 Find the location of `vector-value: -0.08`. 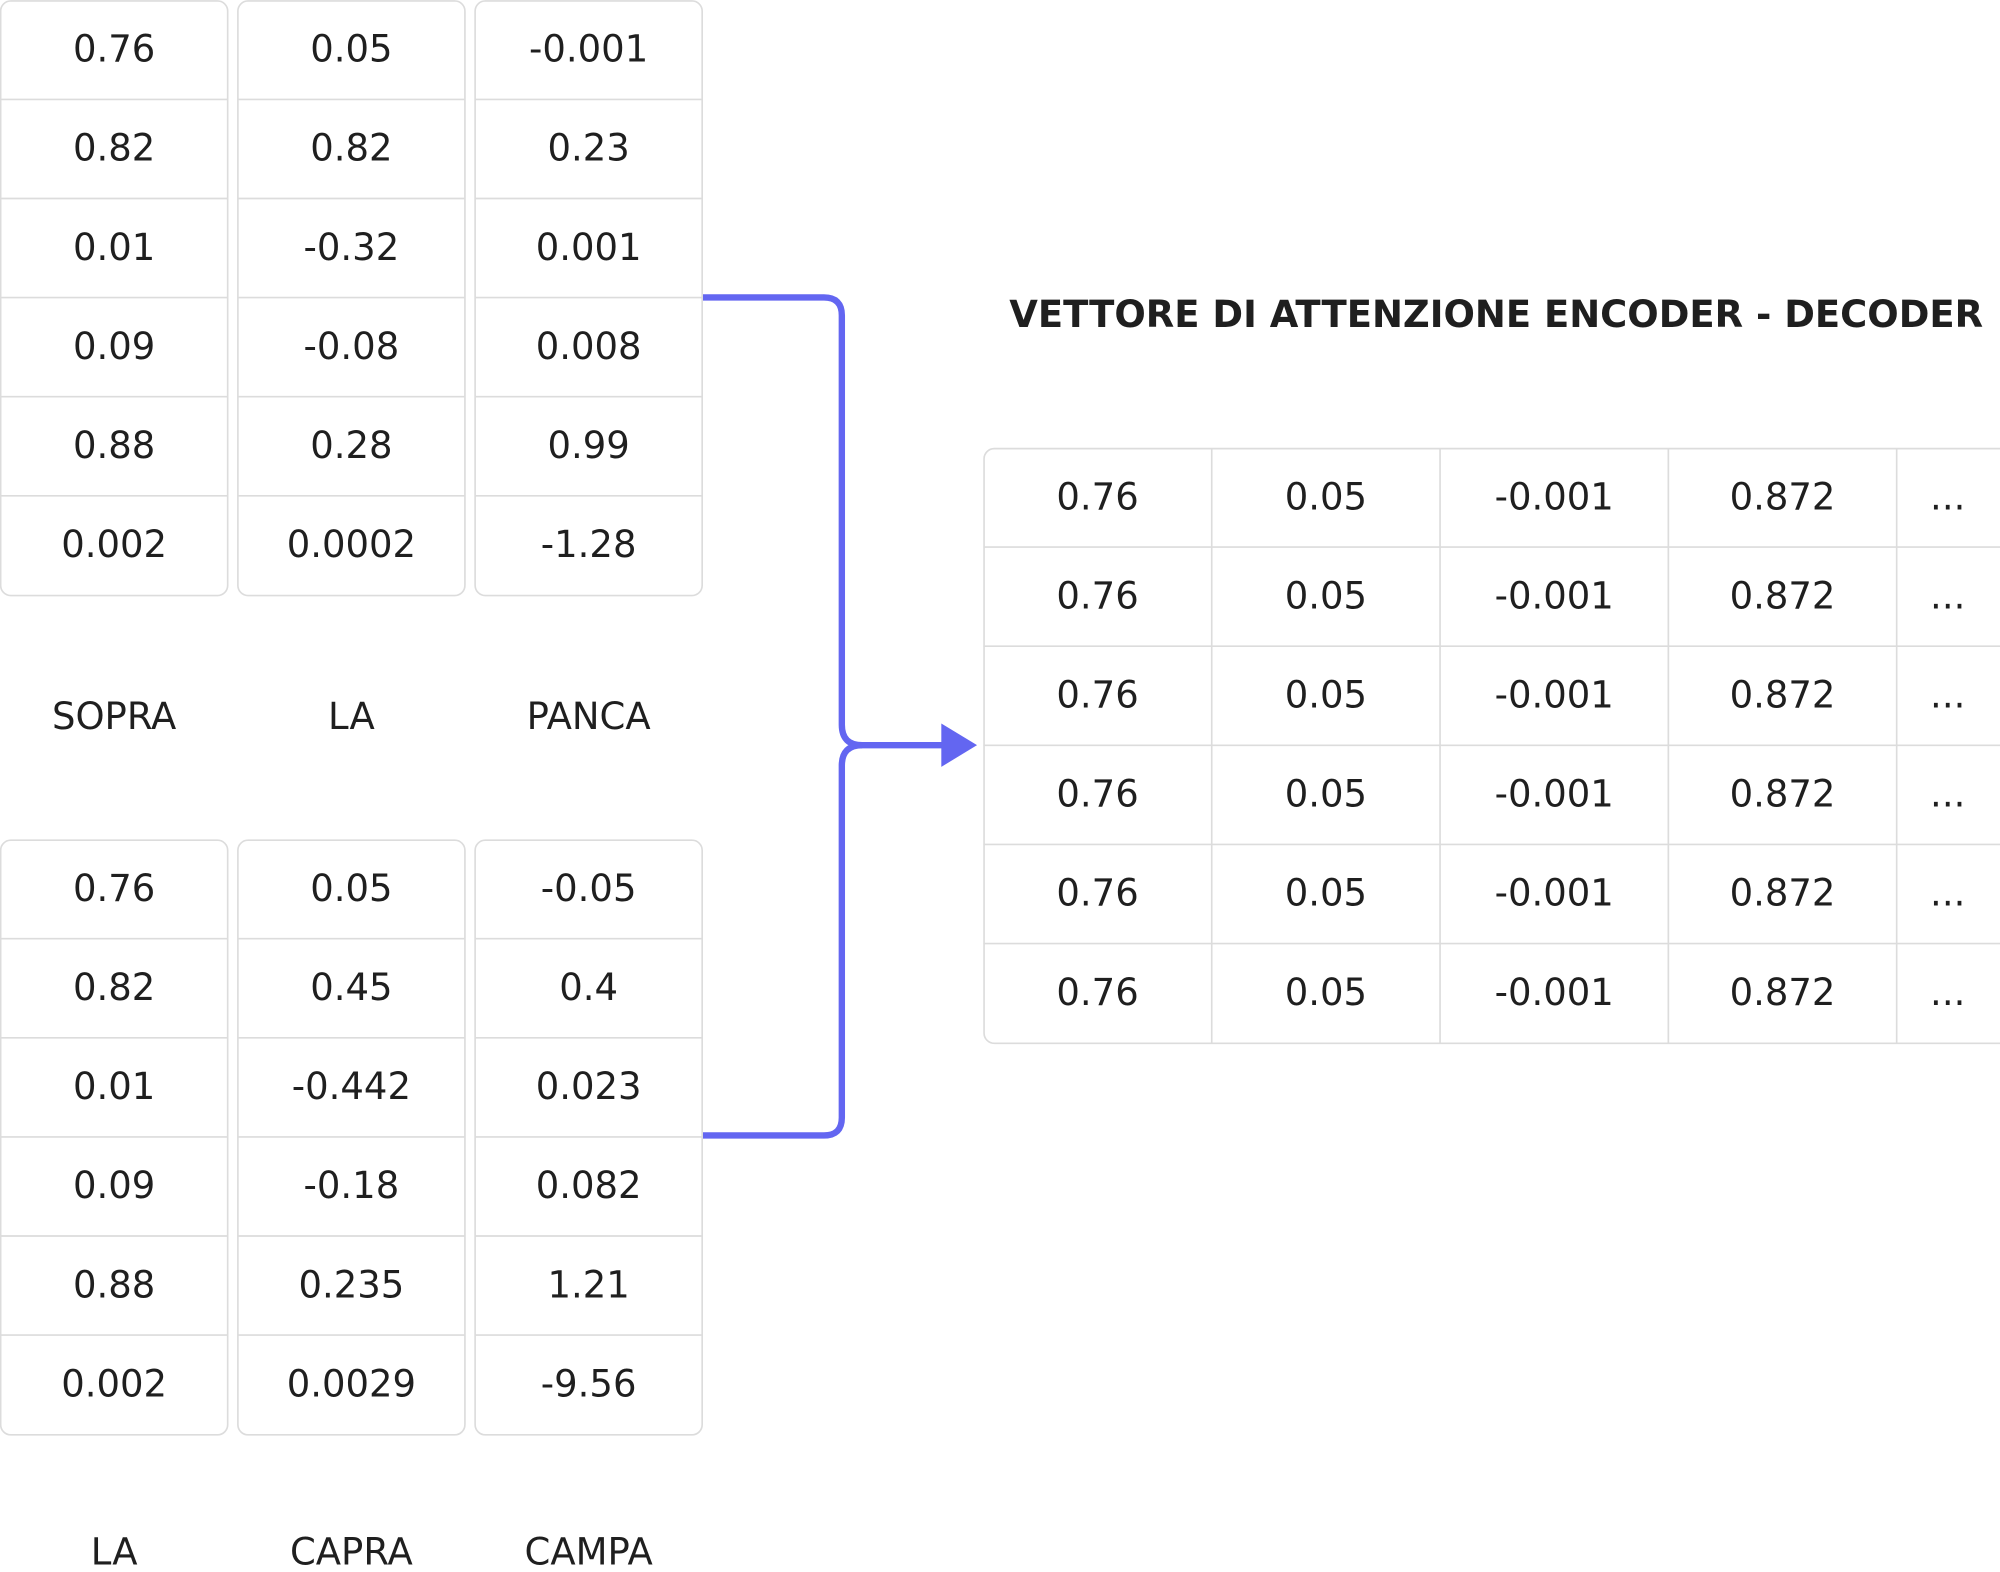

vector-value: -0.08 is located at coordinates (352, 346).